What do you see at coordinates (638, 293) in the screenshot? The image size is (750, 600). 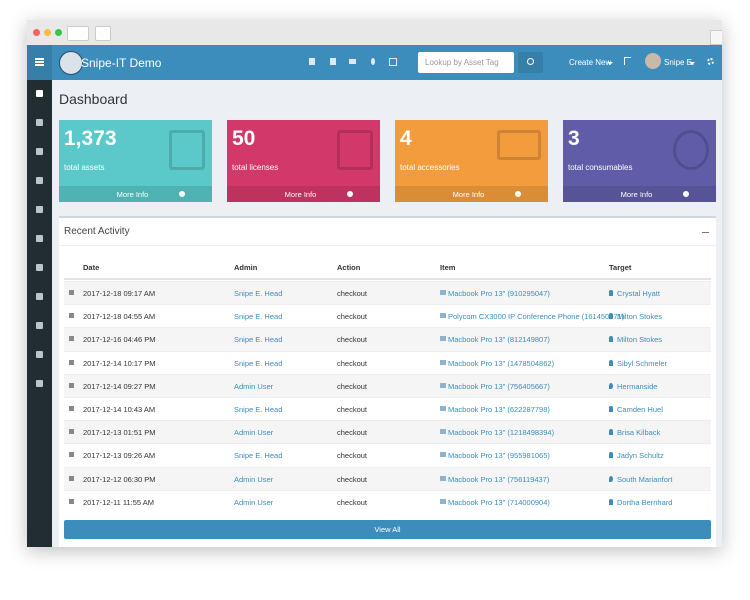 I see `link: Crystal Hyatt` at bounding box center [638, 293].